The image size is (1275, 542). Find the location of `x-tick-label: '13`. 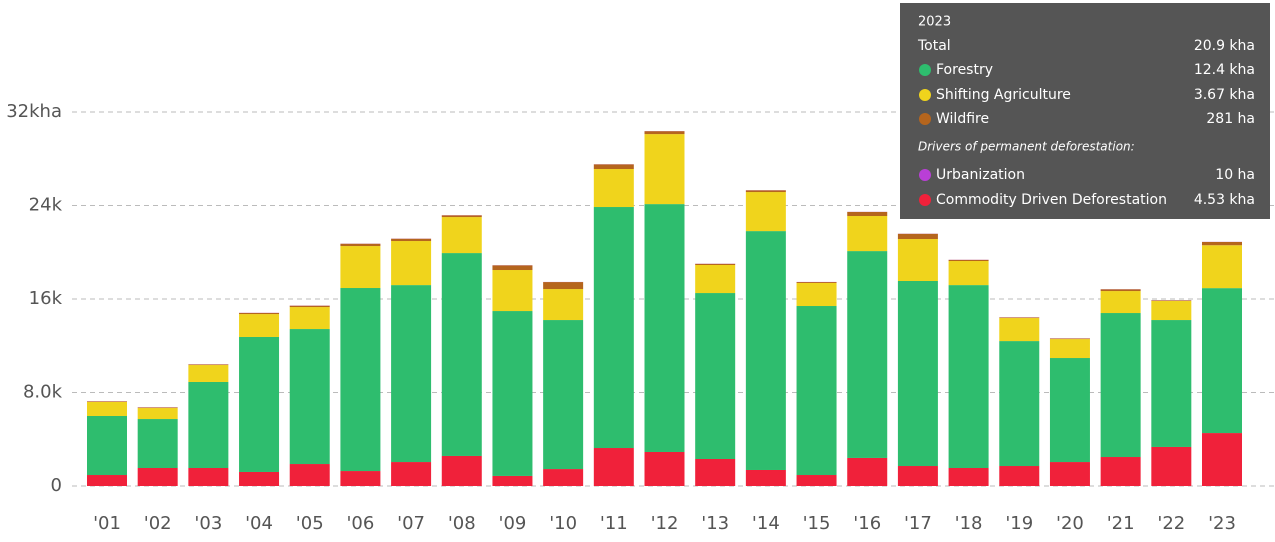

x-tick-label: '13 is located at coordinates (715, 523).